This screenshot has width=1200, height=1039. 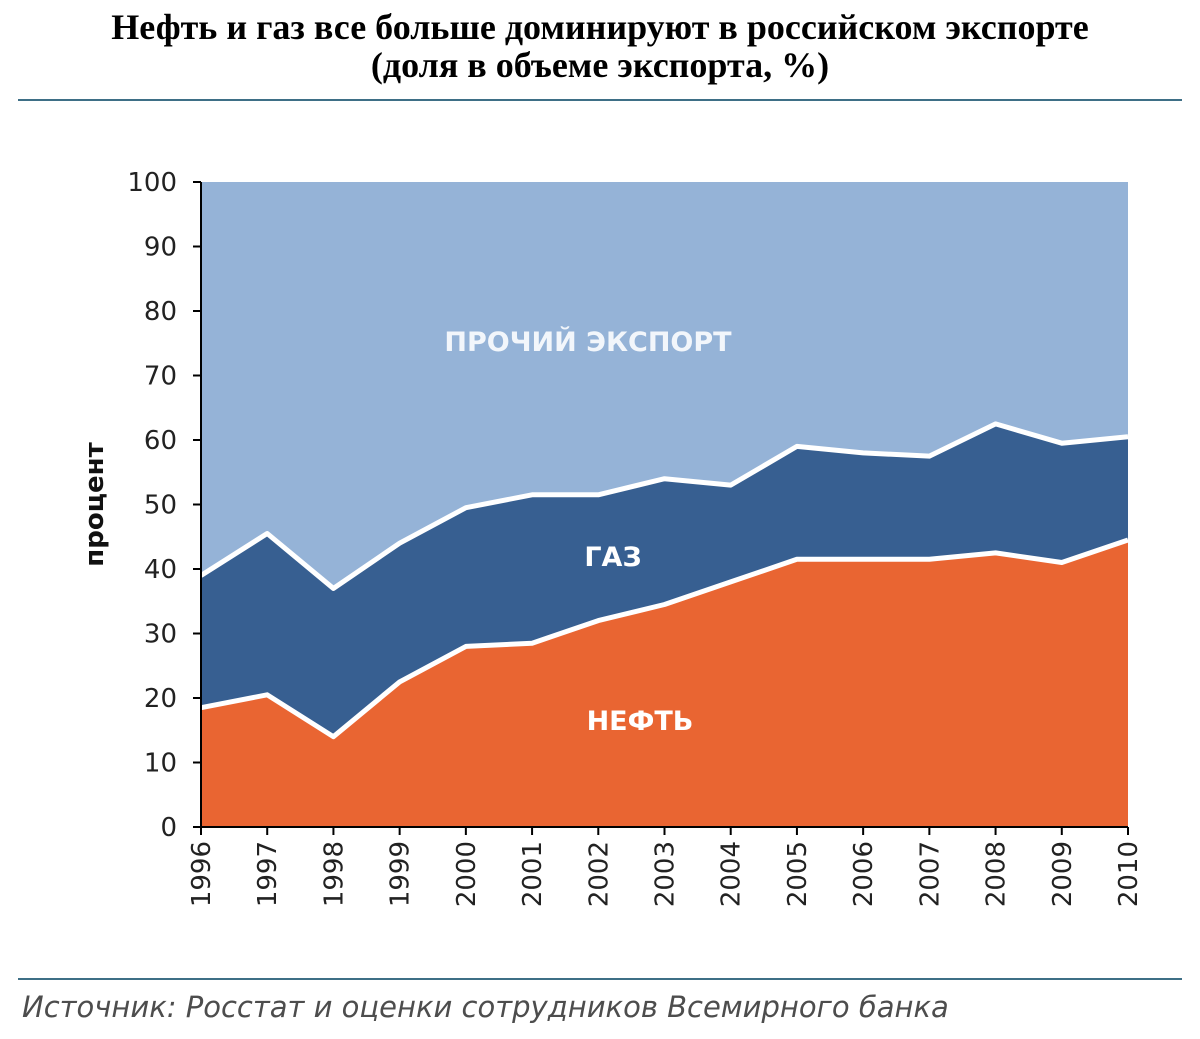 What do you see at coordinates (168, 828) in the screenshot?
I see `y-tick-label: 0` at bounding box center [168, 828].